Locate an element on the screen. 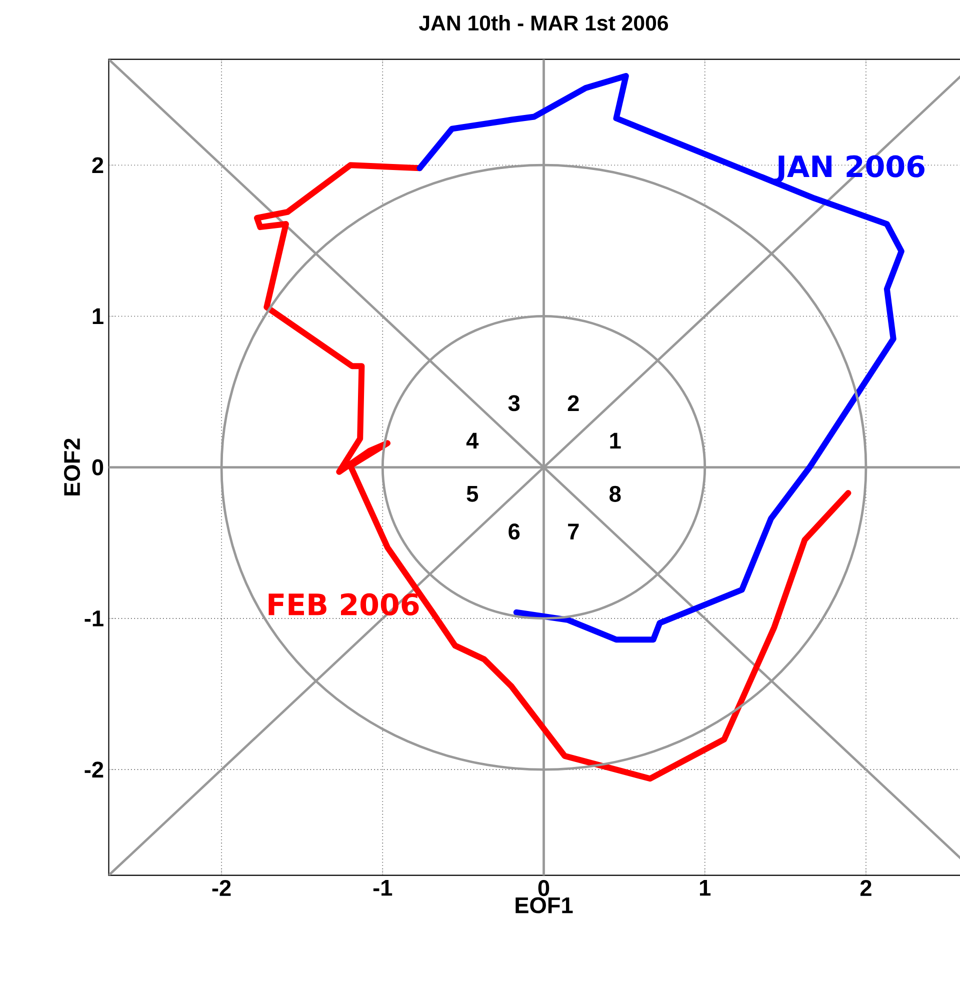 The height and width of the screenshot is (983, 960). annotation: 3 is located at coordinates (514, 403).